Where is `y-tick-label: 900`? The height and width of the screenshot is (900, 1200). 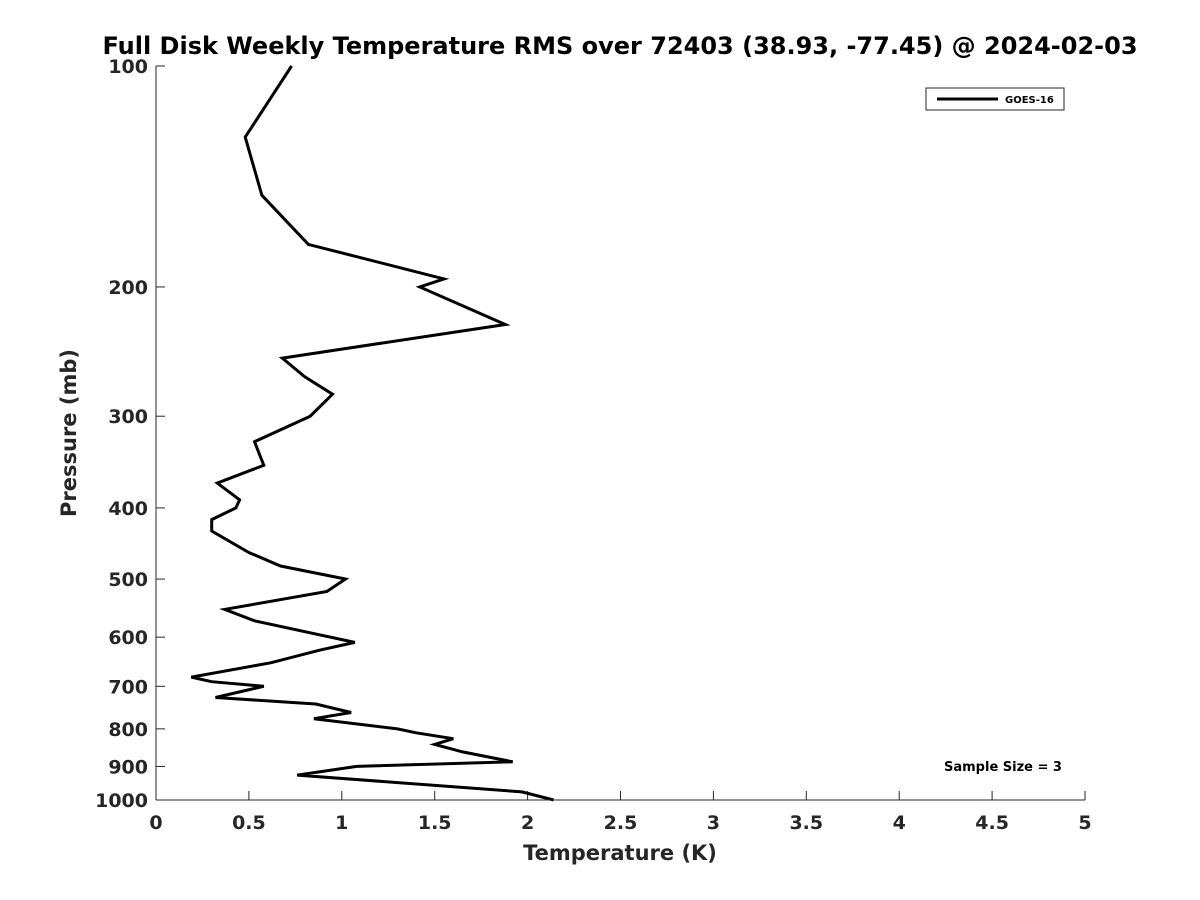
y-tick-label: 900 is located at coordinates (128, 767).